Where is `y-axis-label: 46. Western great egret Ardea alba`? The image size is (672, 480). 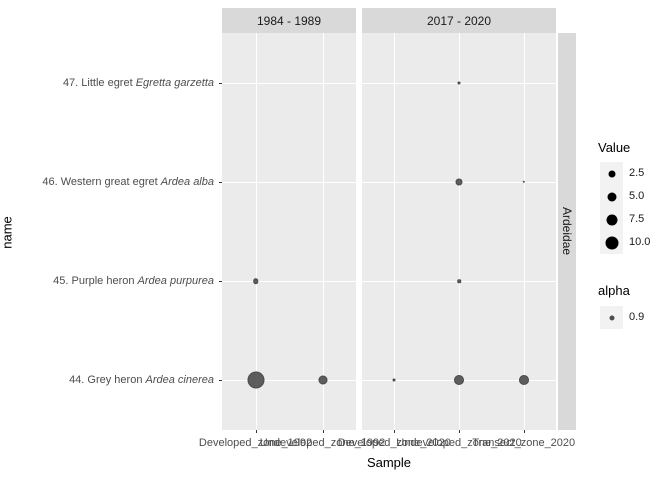
y-axis-label: 46. Western great egret Ardea alba is located at coordinates (107, 182).